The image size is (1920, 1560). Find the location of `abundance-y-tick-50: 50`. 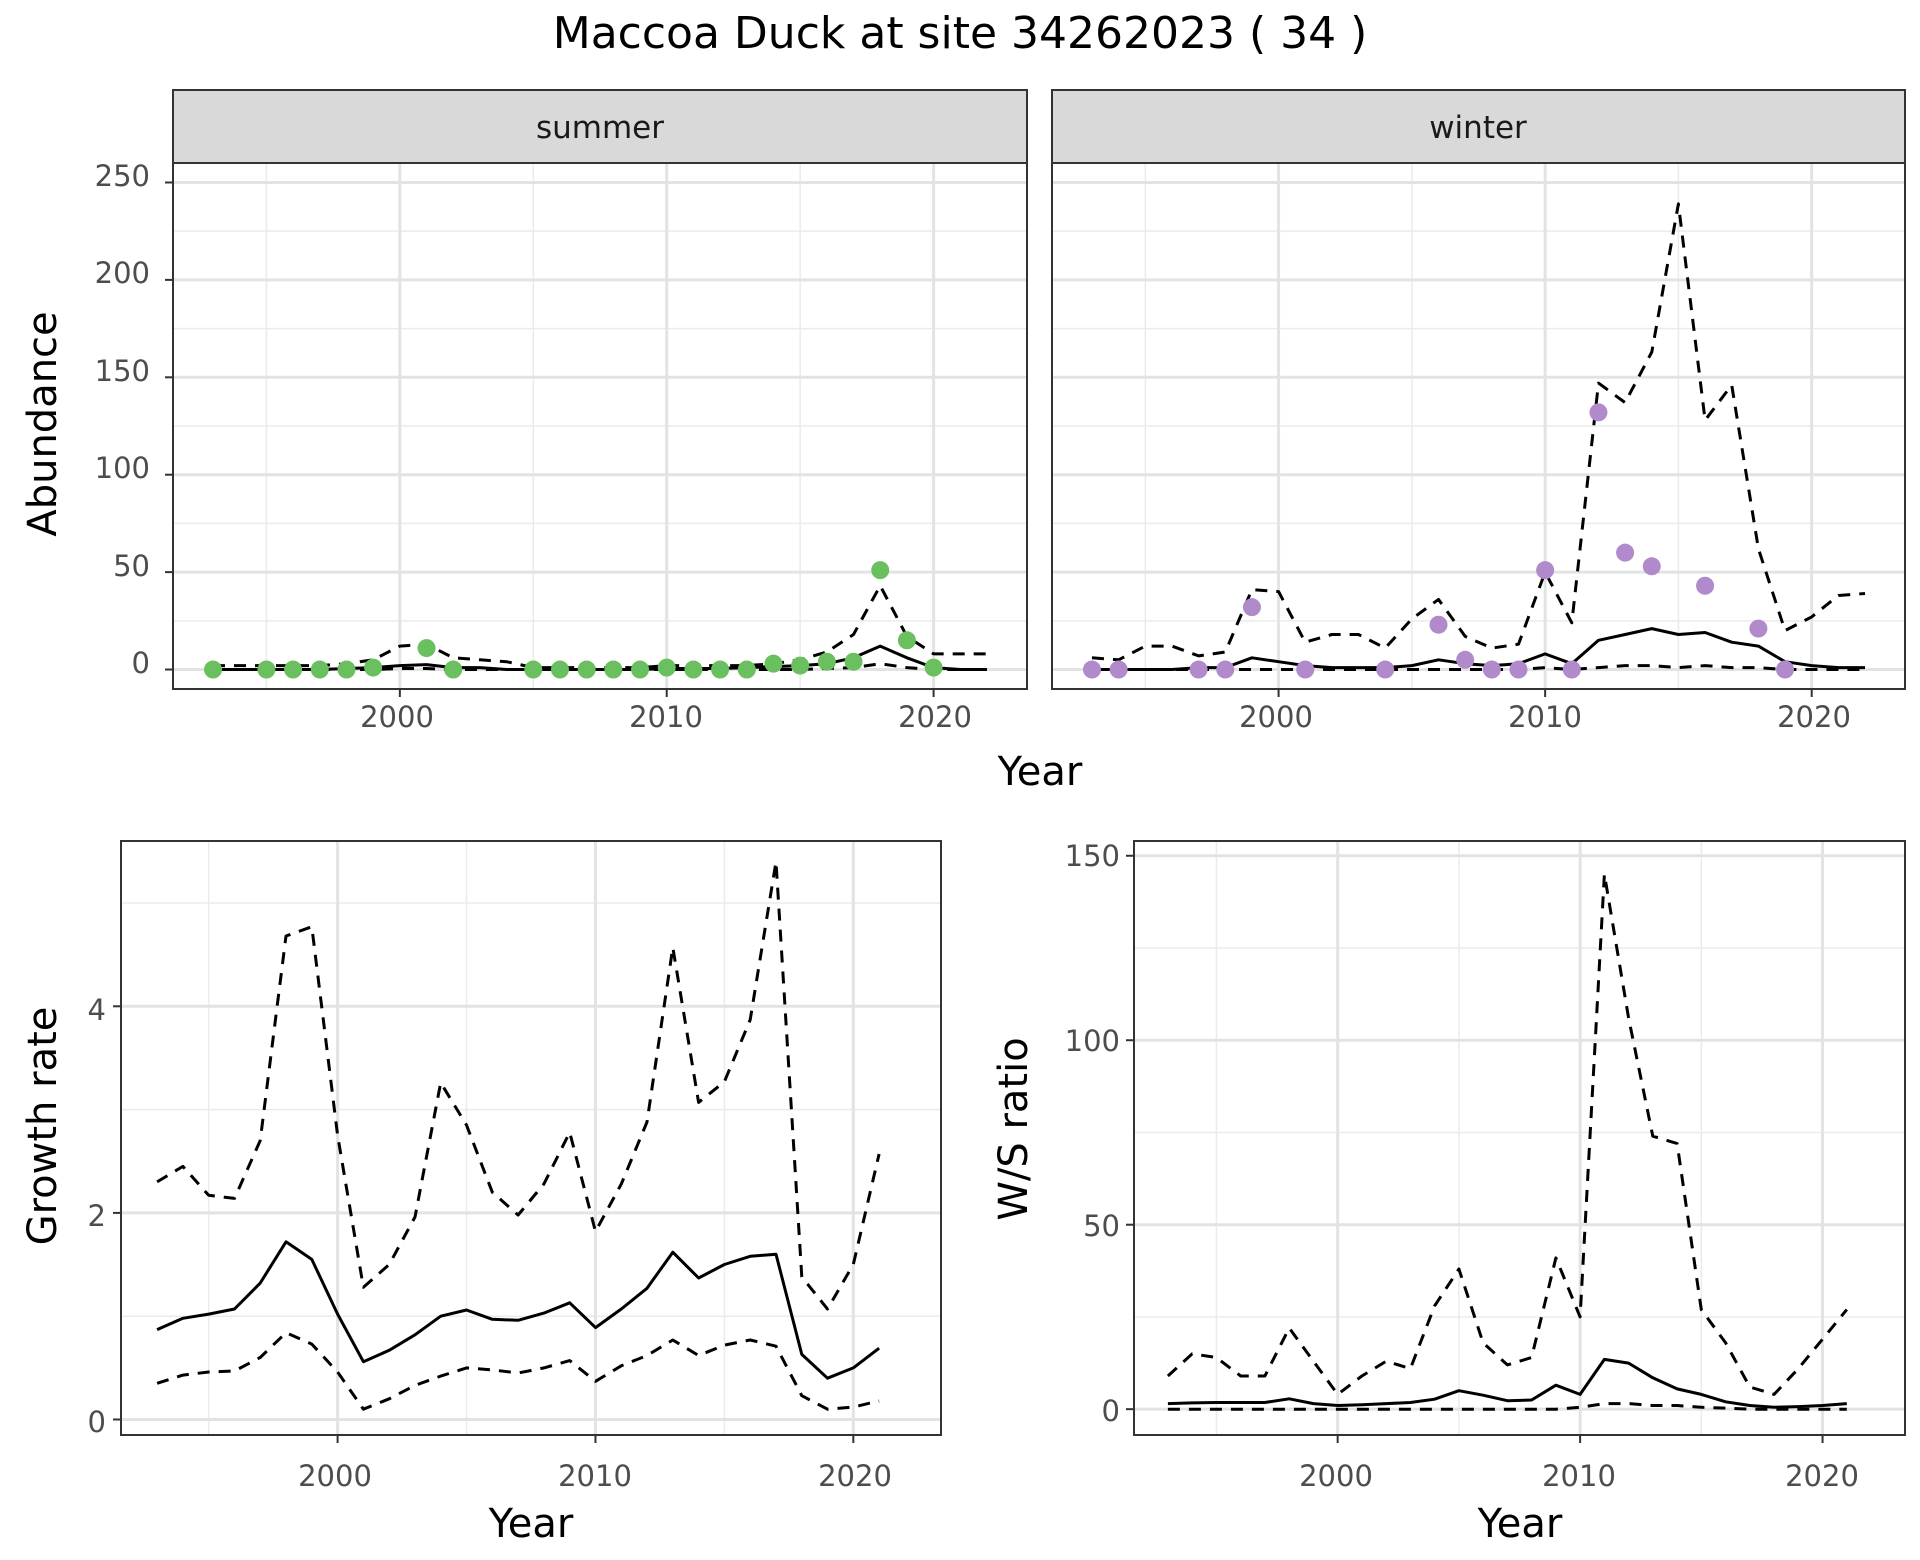

abundance-y-tick-50: 50 is located at coordinates (131, 566).